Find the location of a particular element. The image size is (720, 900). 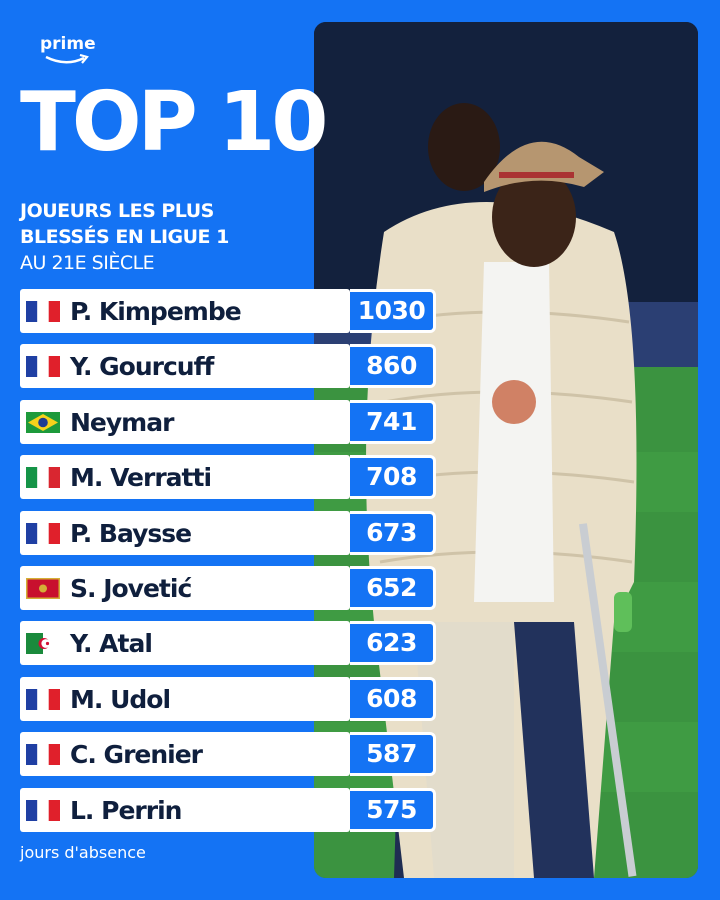

days-absent-value: 1030 is located at coordinates (393, 311).